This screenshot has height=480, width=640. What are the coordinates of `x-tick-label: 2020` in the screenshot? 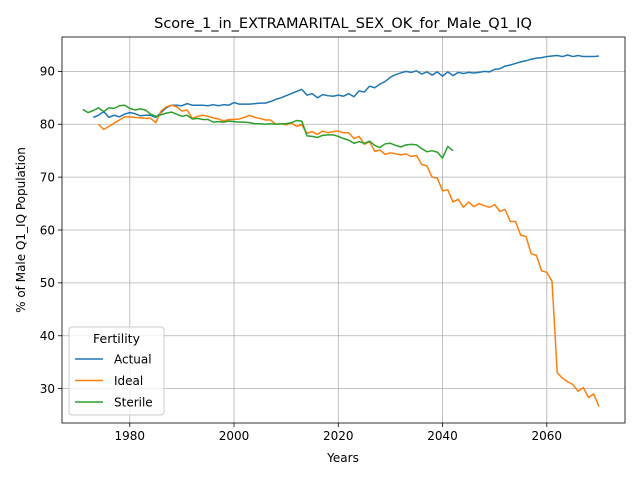 It's located at (338, 436).